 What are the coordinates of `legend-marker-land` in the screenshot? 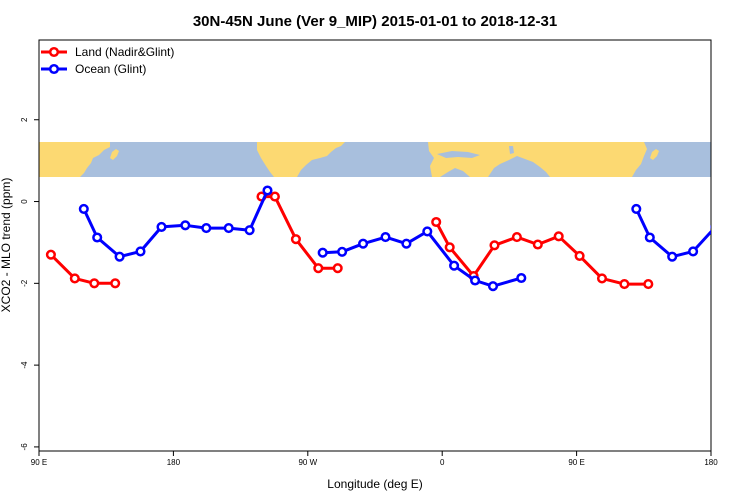 It's located at (54, 52).